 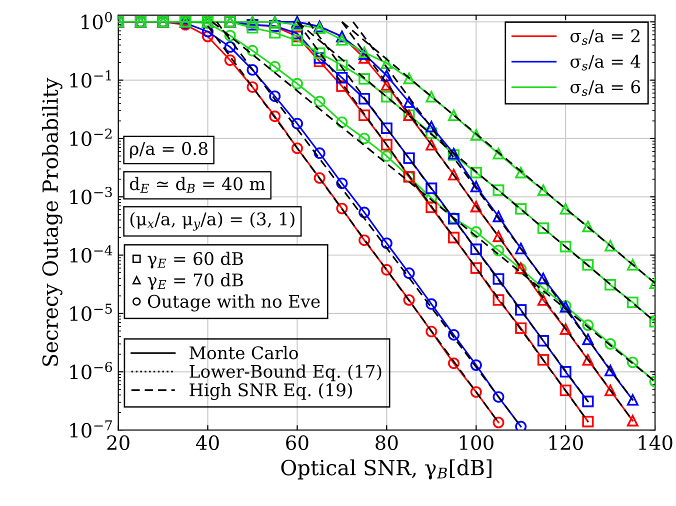 What do you see at coordinates (297, 442) in the screenshot?
I see `x-tick-label: 60` at bounding box center [297, 442].